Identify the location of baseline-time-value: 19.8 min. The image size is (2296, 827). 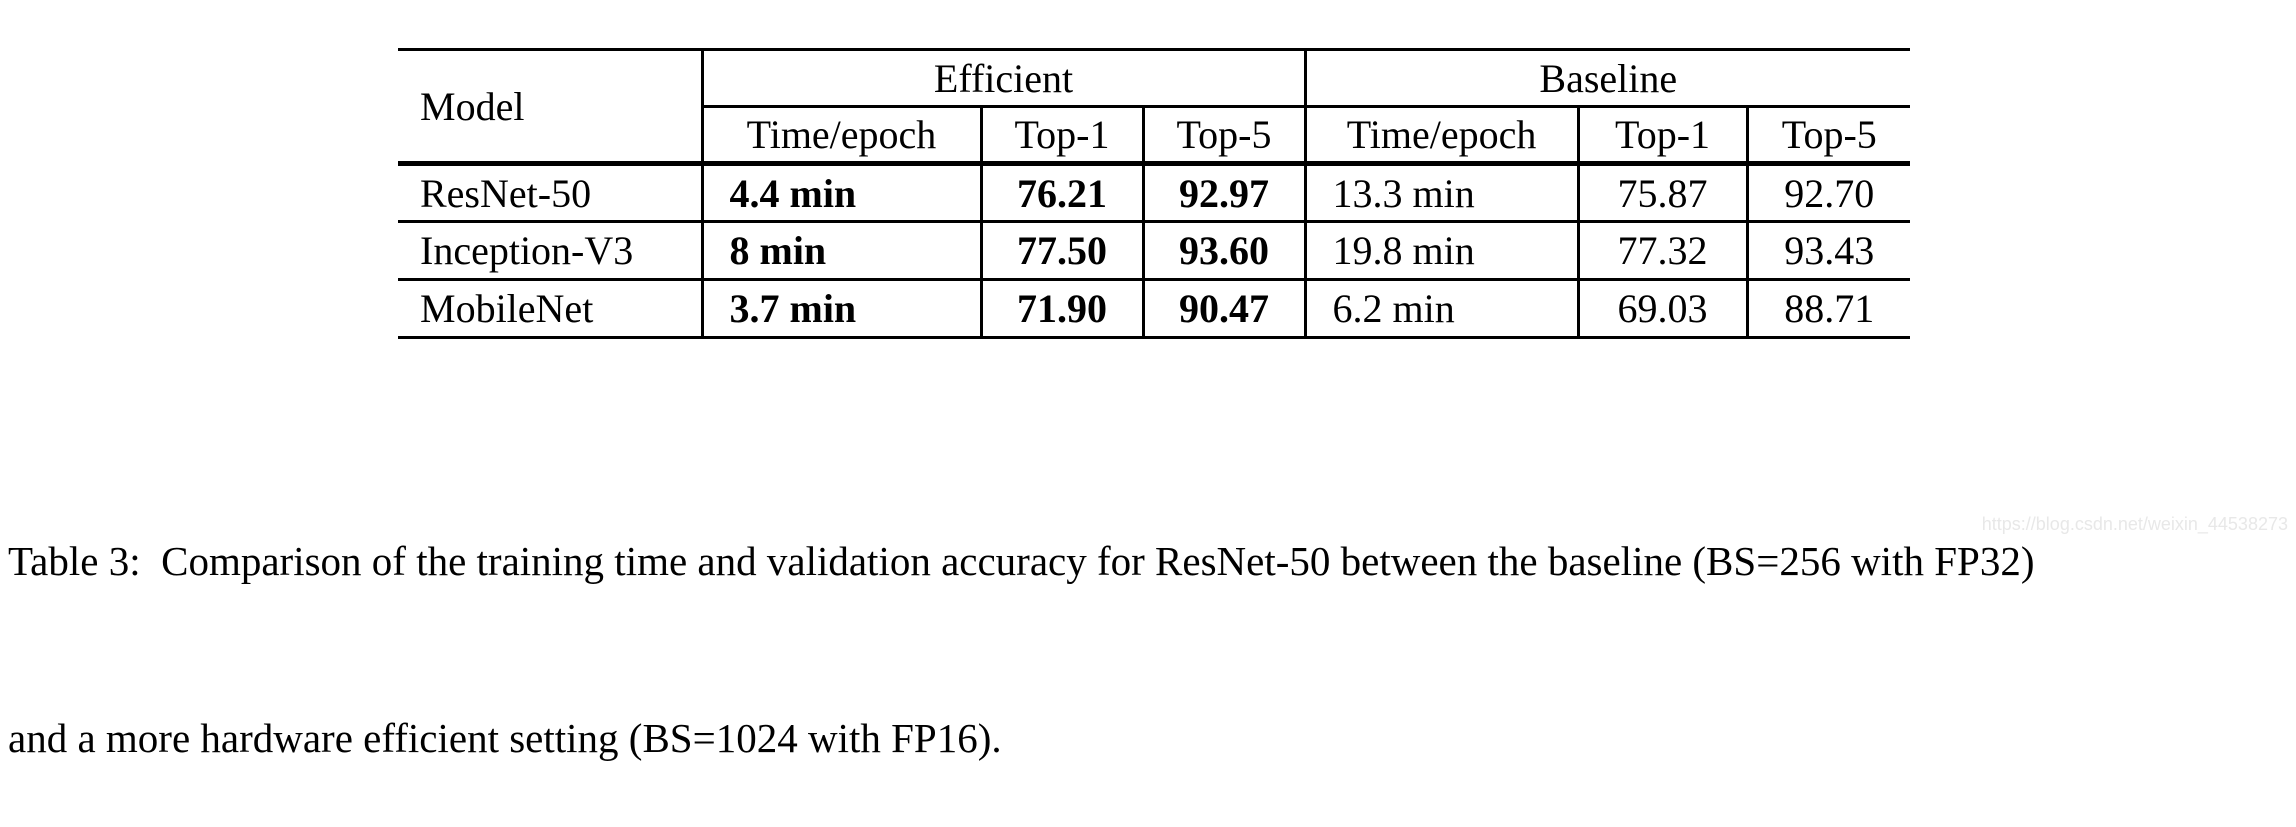
(1441, 251).